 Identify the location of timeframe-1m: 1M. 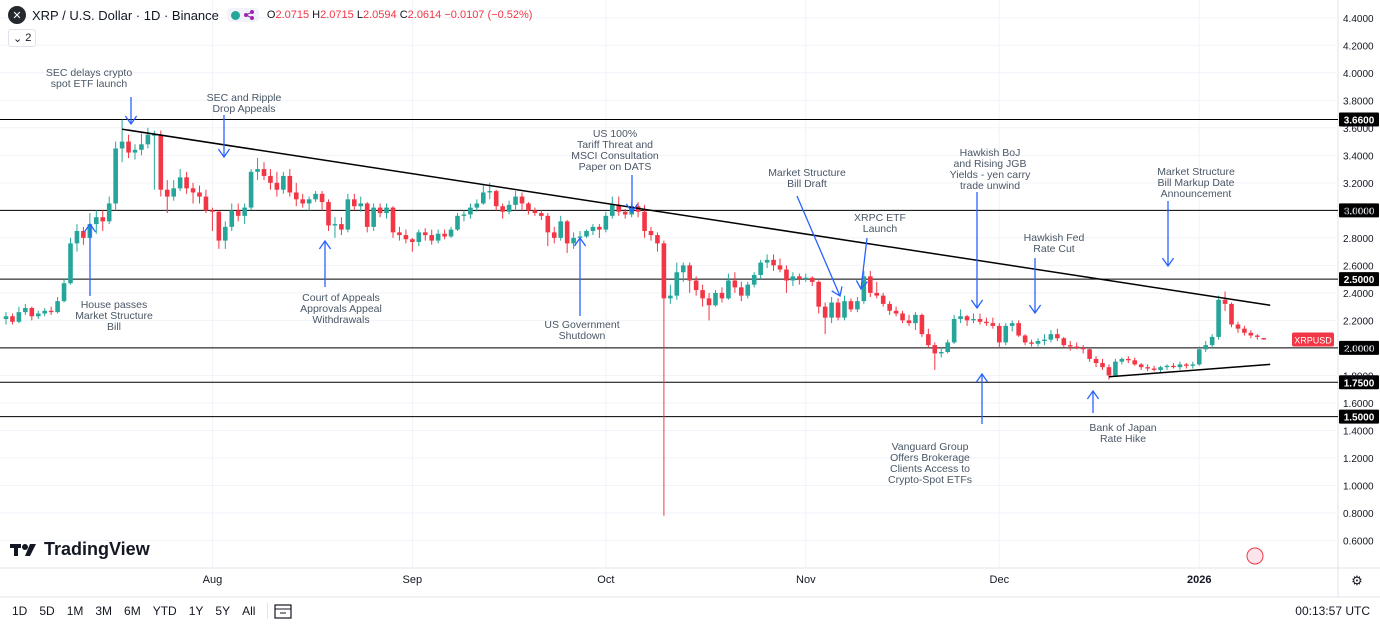
(75, 611).